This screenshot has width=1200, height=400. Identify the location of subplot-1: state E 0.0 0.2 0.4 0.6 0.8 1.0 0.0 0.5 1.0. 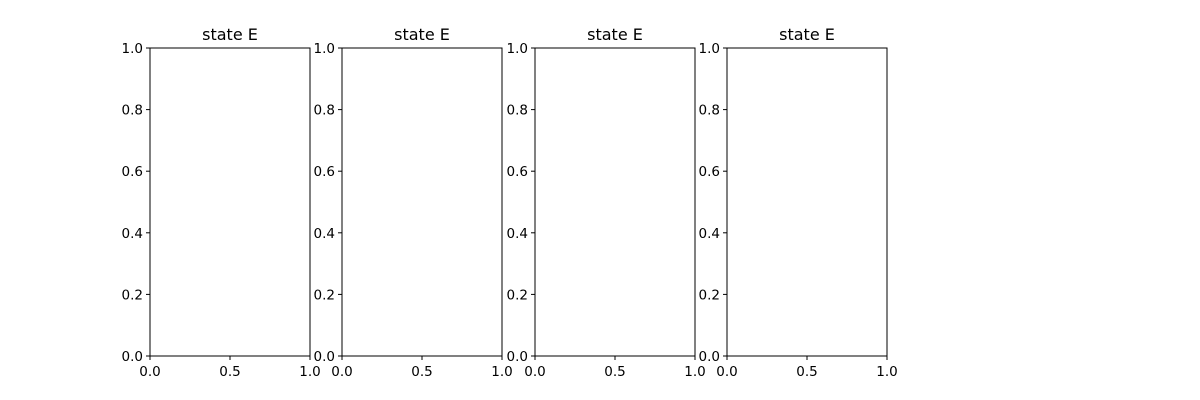
(221, 202).